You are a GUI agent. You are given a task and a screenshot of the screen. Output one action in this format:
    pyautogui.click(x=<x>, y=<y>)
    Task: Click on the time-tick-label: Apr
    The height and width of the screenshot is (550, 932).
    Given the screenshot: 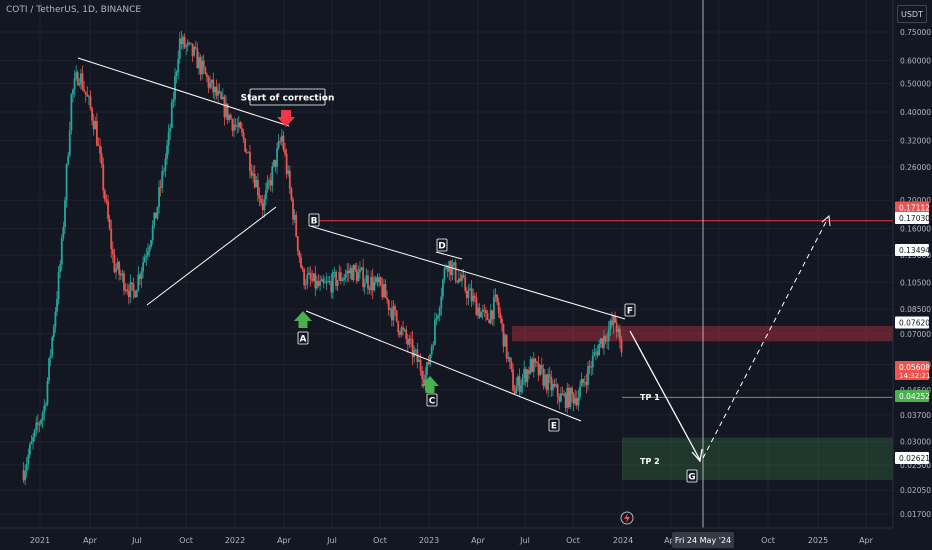 What is the action you would take?
    pyautogui.click(x=866, y=540)
    